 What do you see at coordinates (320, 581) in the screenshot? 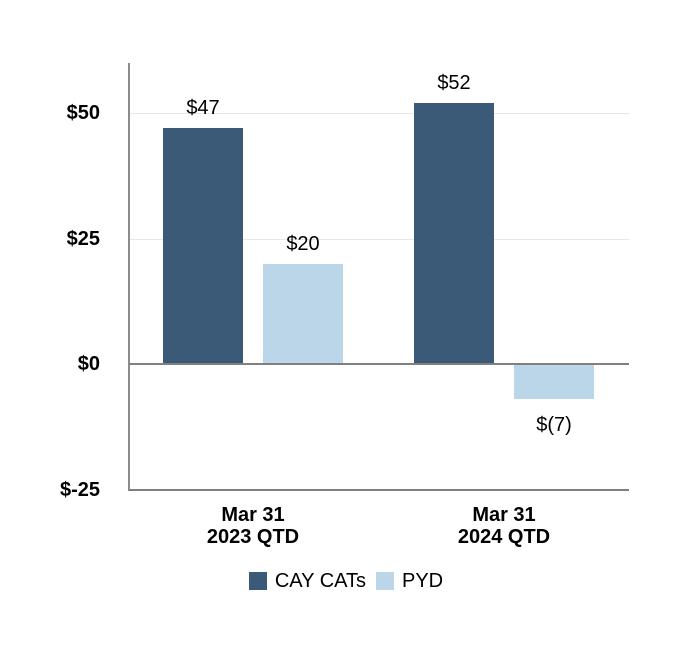
I see `legend-label-cay-cats: CAY CATs` at bounding box center [320, 581].